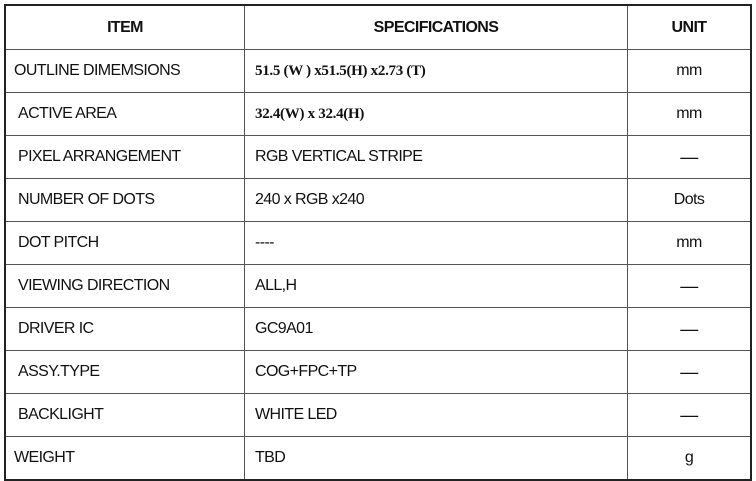  I want to click on unit-cell: Dots, so click(689, 200).